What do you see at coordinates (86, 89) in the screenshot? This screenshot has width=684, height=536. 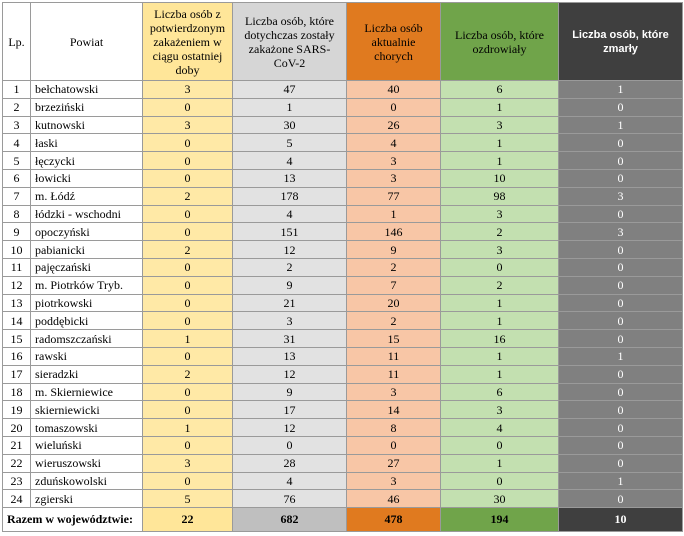 I see `district-cell: bełchatowski` at bounding box center [86, 89].